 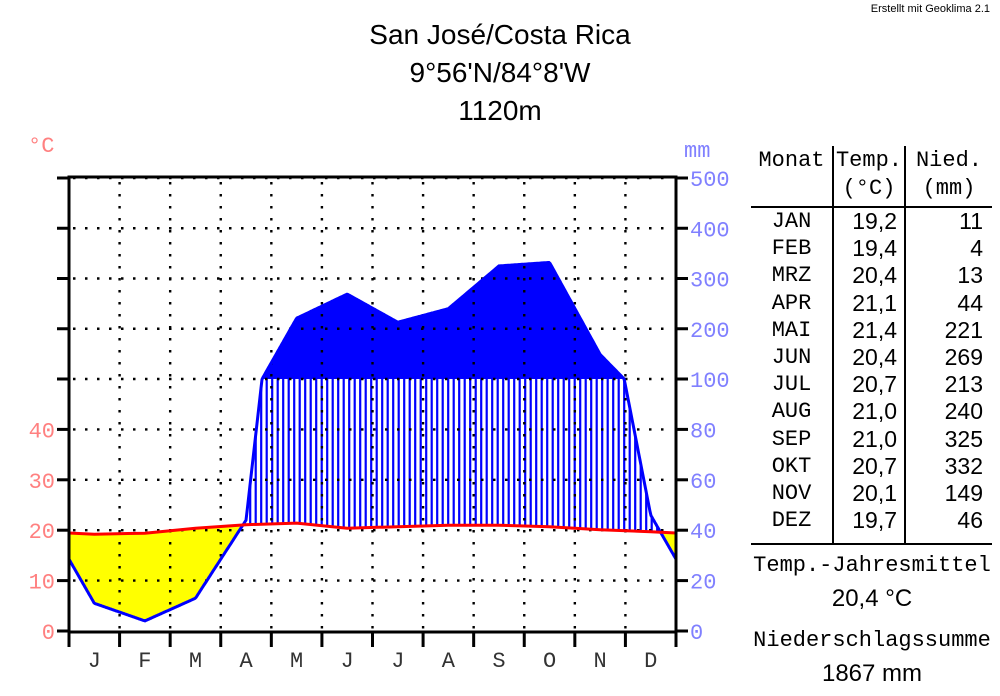 I want to click on svg-text: 60, so click(x=703, y=482).